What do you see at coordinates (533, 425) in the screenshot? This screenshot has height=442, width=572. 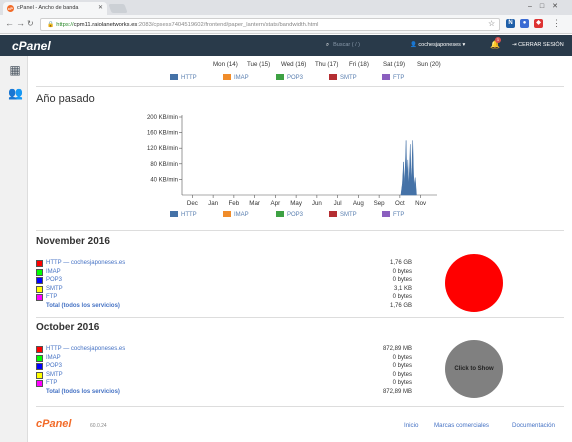 I see `footer-link: Documentación` at bounding box center [533, 425].